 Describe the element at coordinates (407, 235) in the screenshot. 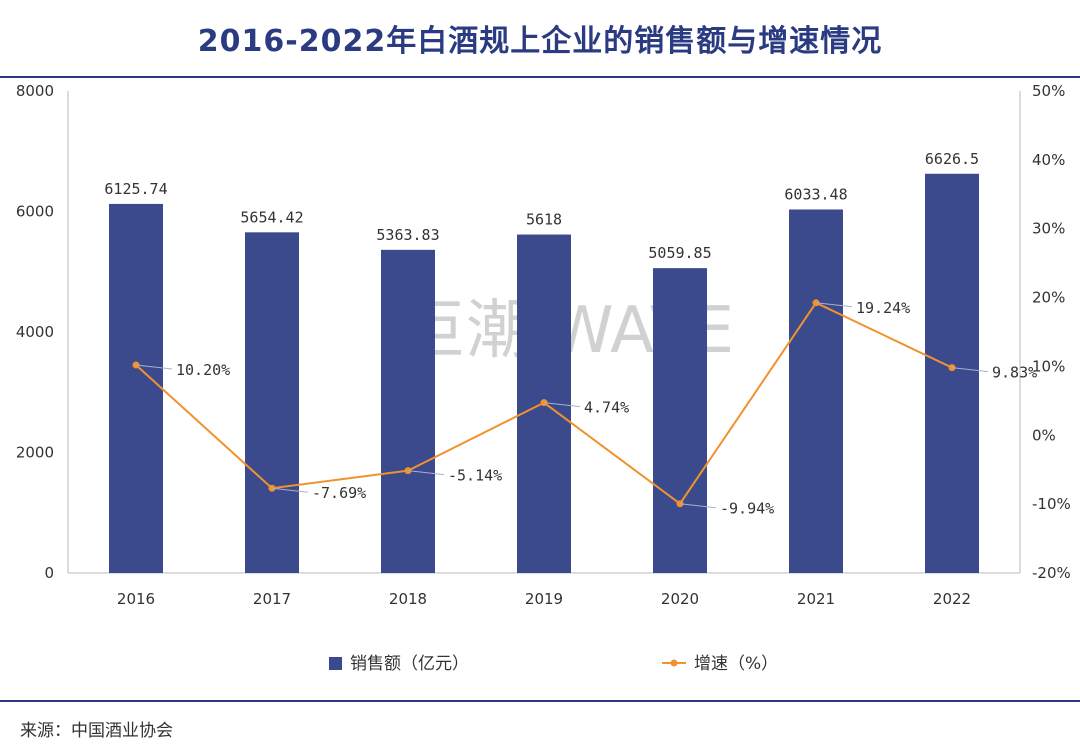

I see `bar-value-label: 5363.83` at that location.